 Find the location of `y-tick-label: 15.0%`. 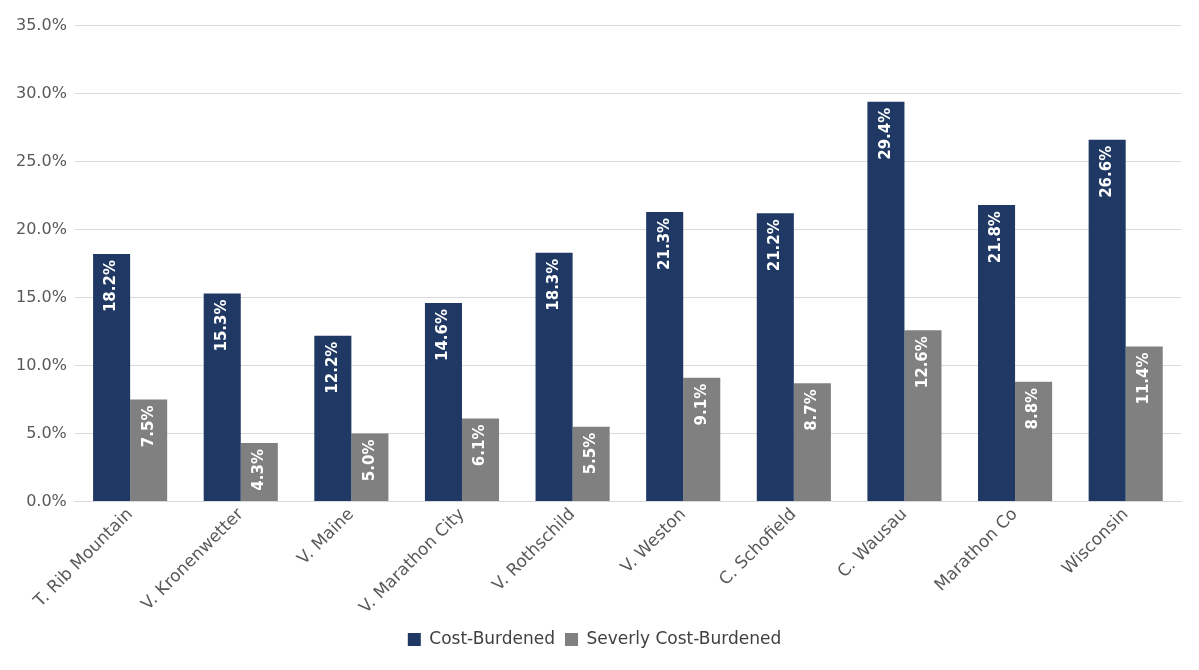

y-tick-label: 15.0% is located at coordinates (41, 296).